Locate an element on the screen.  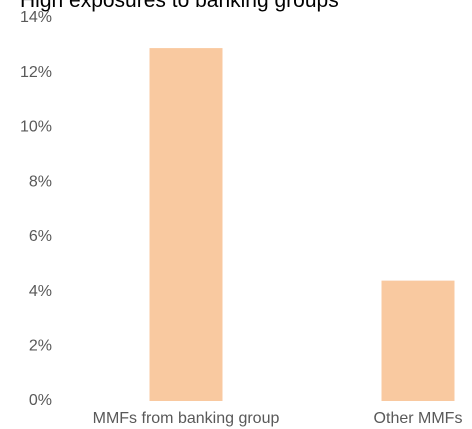
y-tick-label: 14% is located at coordinates (36, 17).